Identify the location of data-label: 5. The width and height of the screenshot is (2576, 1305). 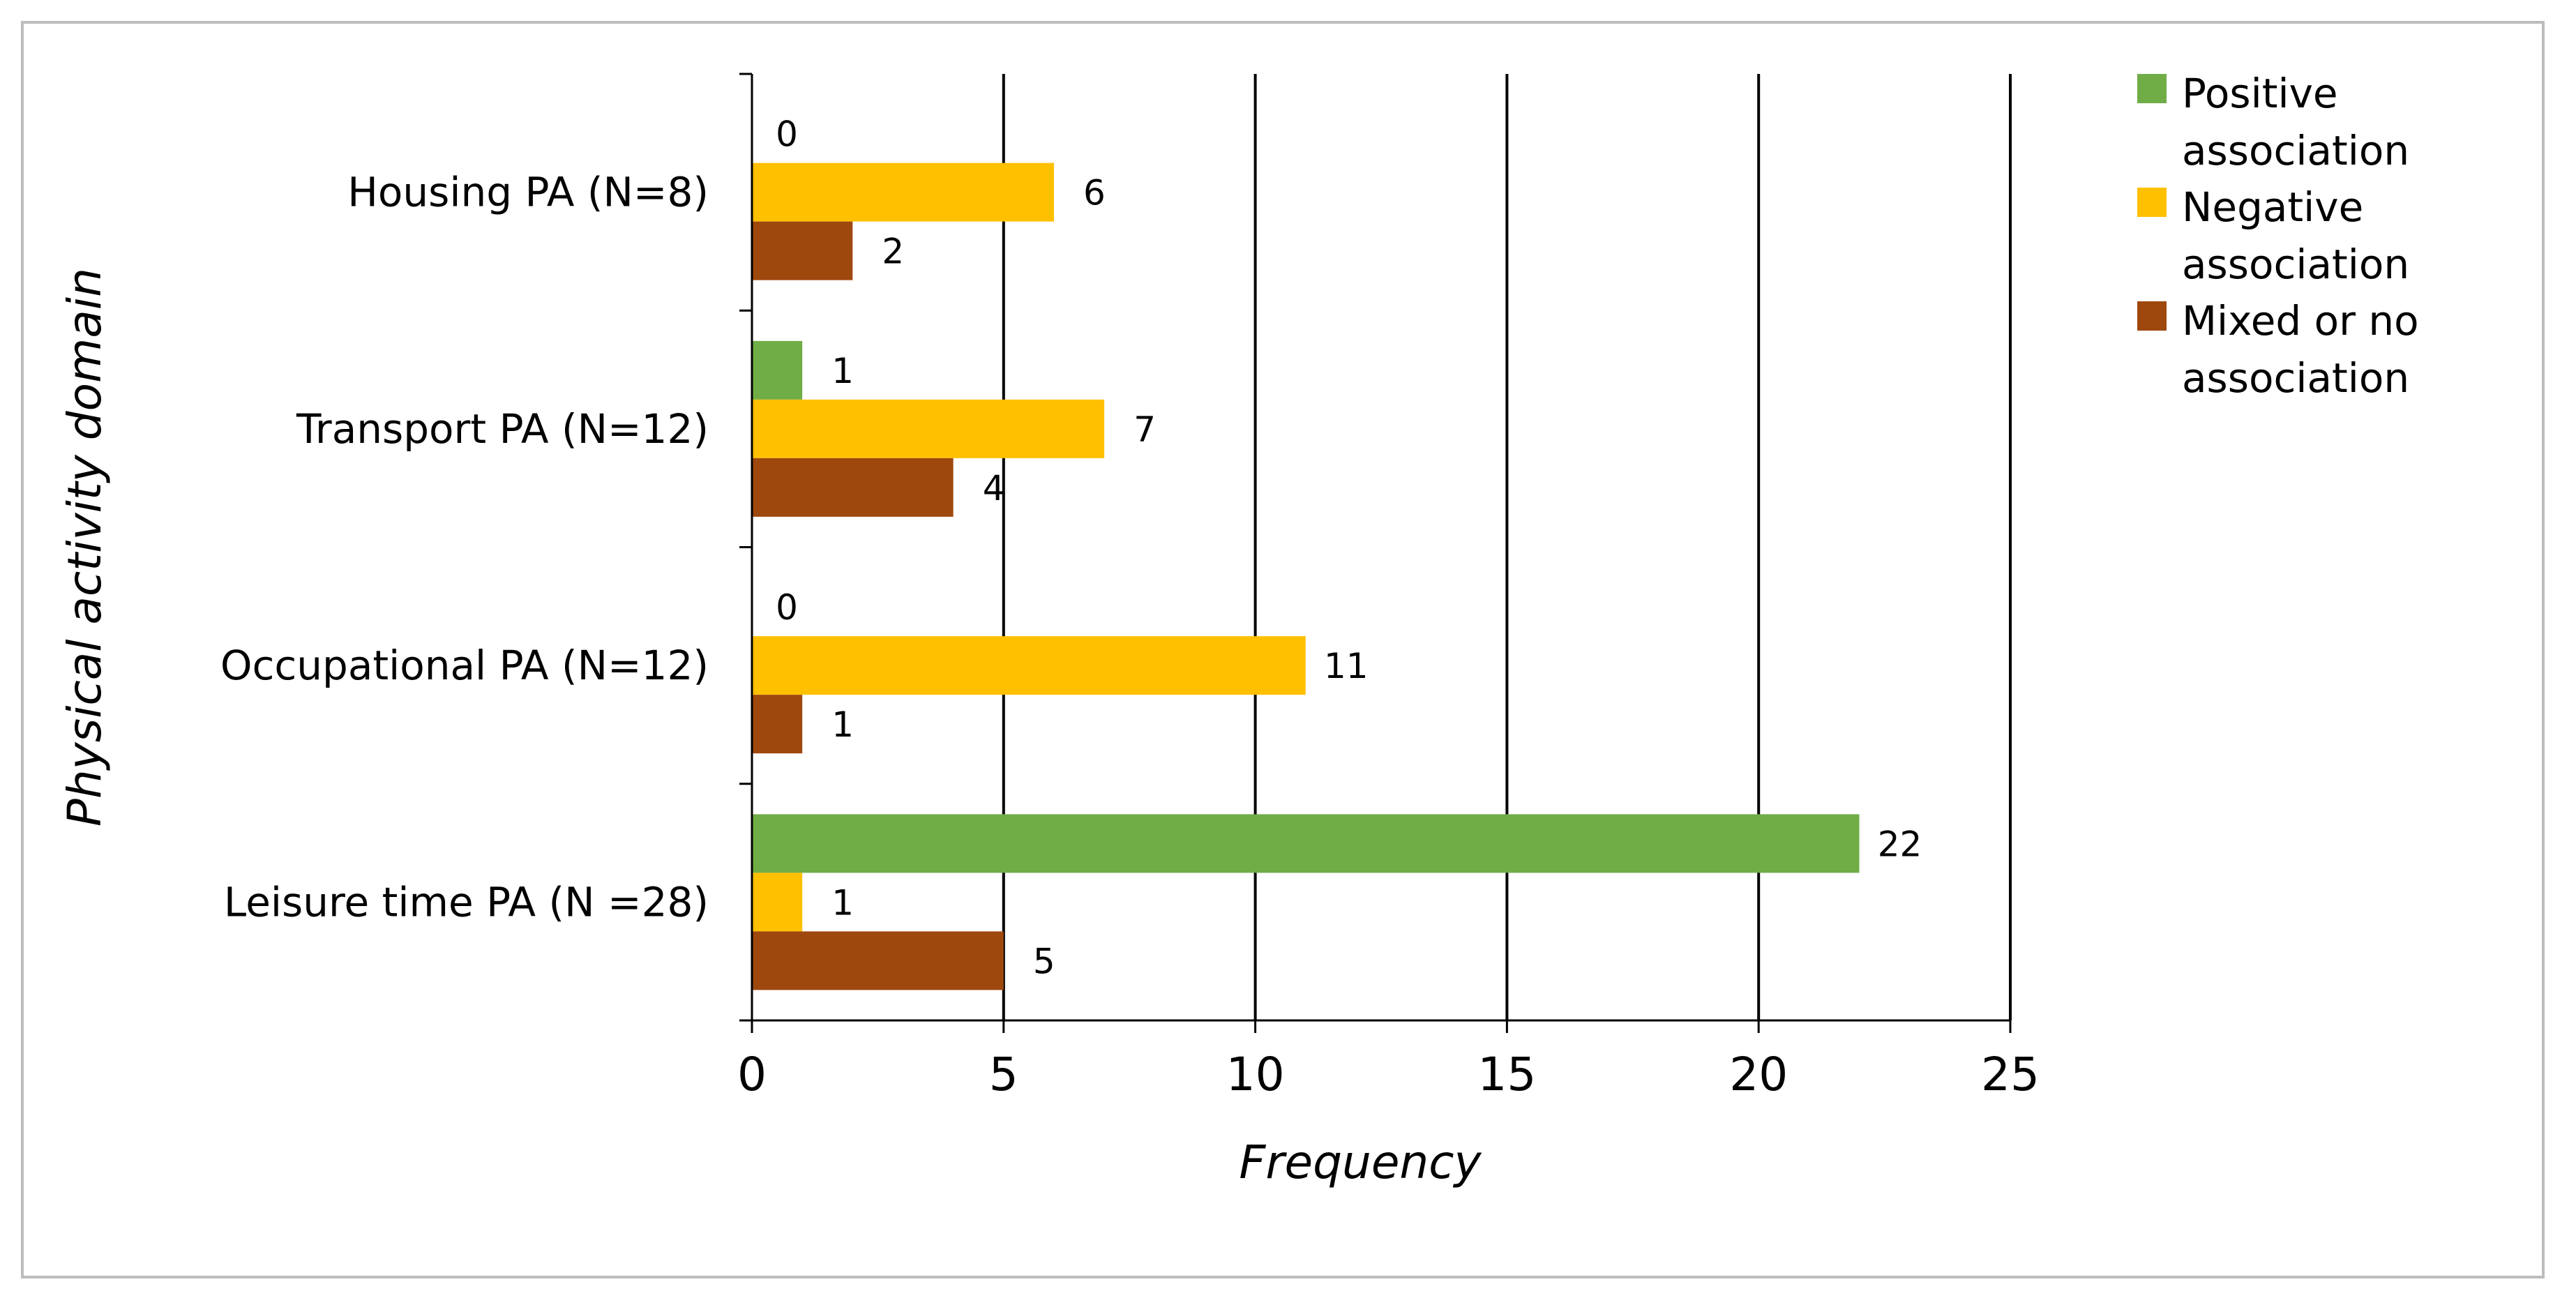
(1044, 961).